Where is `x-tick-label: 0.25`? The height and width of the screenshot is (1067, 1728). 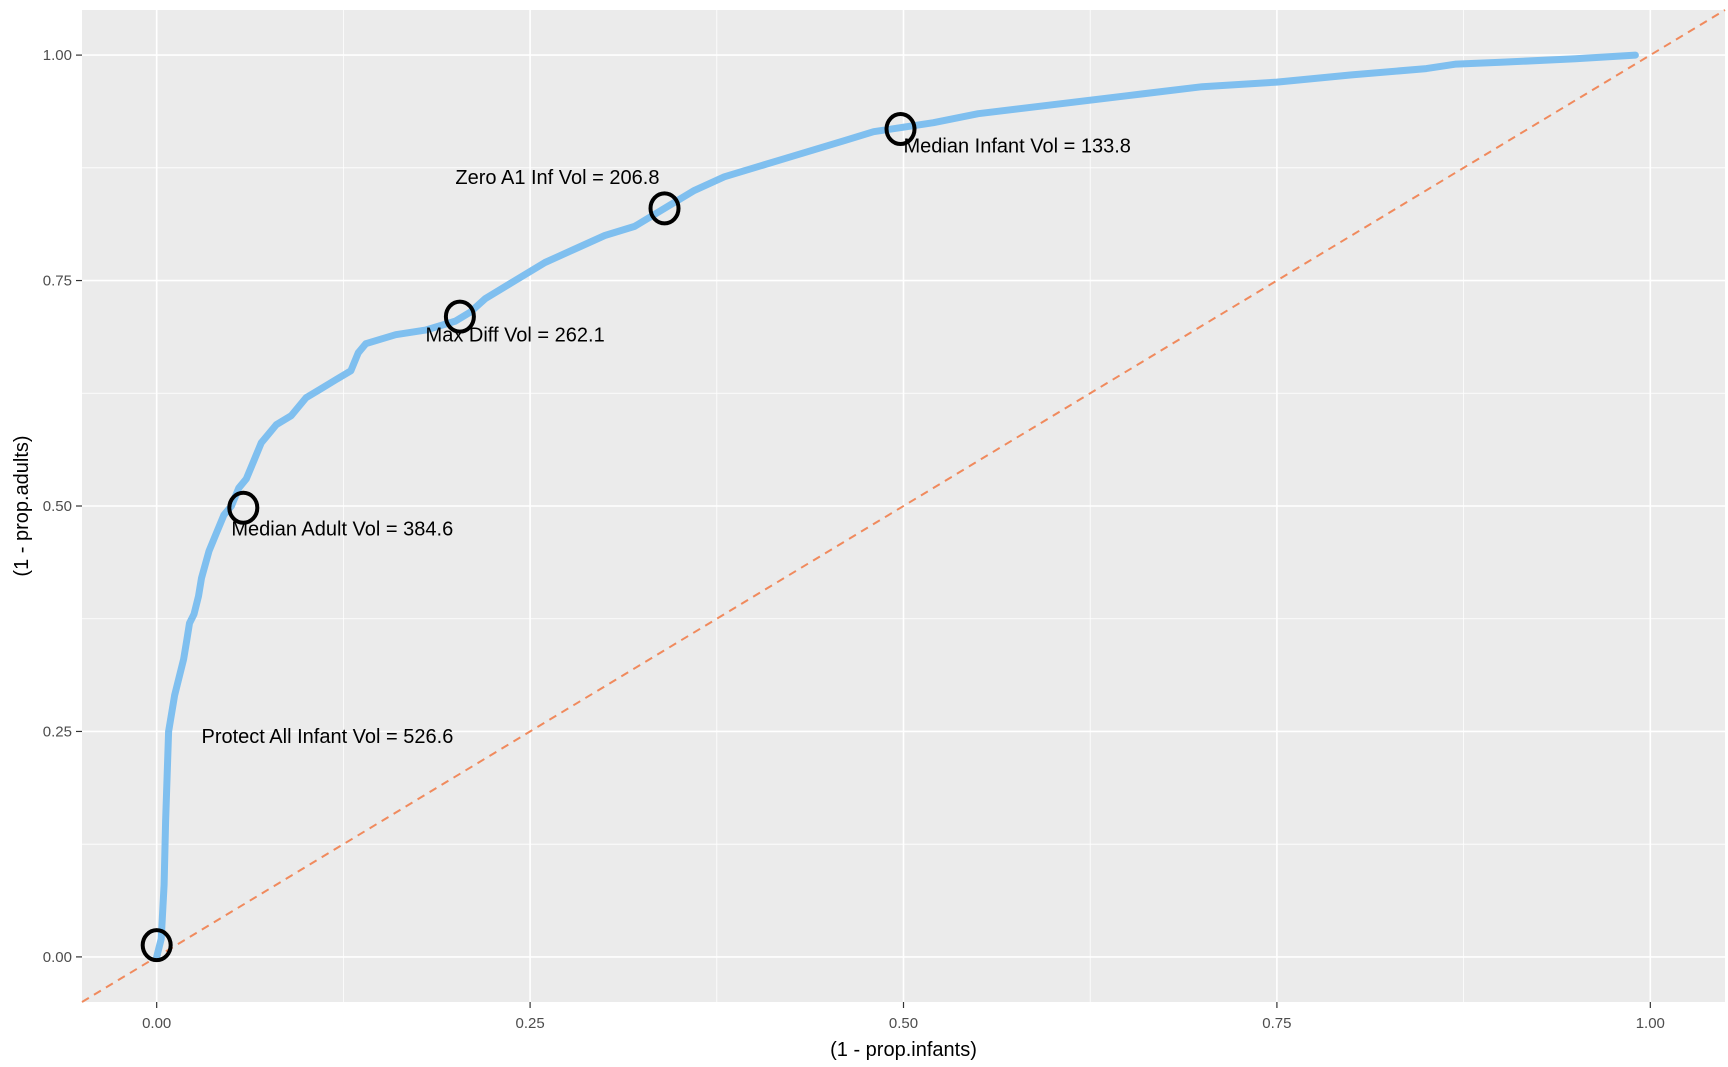 x-tick-label: 0.25 is located at coordinates (529, 1023).